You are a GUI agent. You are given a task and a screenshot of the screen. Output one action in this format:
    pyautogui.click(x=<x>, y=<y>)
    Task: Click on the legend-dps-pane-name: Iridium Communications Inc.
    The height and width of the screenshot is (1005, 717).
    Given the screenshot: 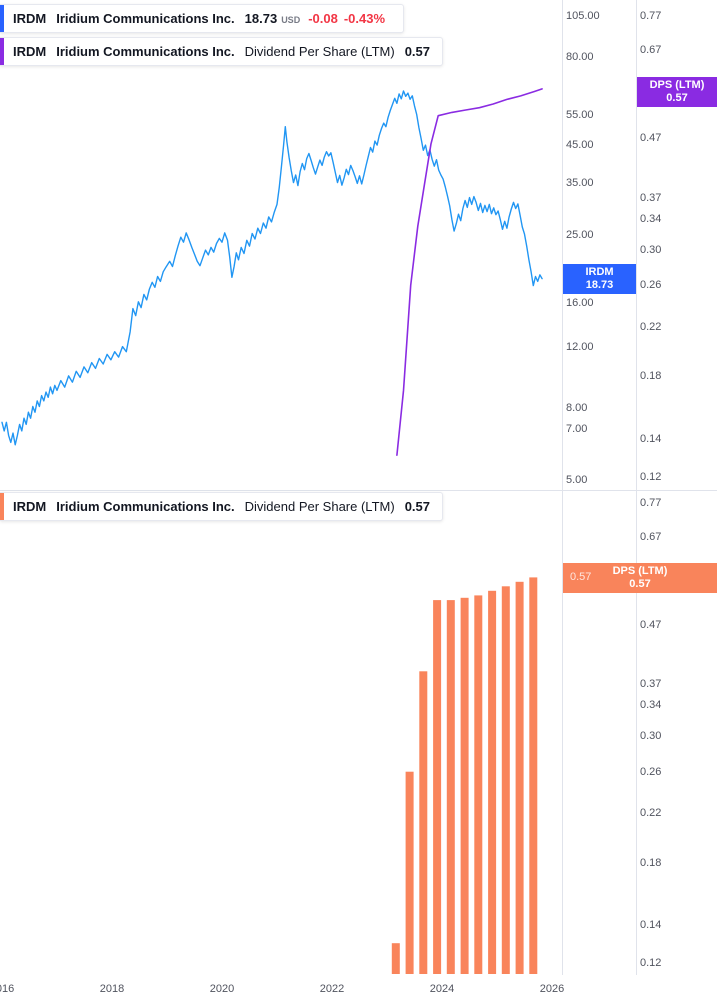 What is the action you would take?
    pyautogui.click(x=145, y=506)
    